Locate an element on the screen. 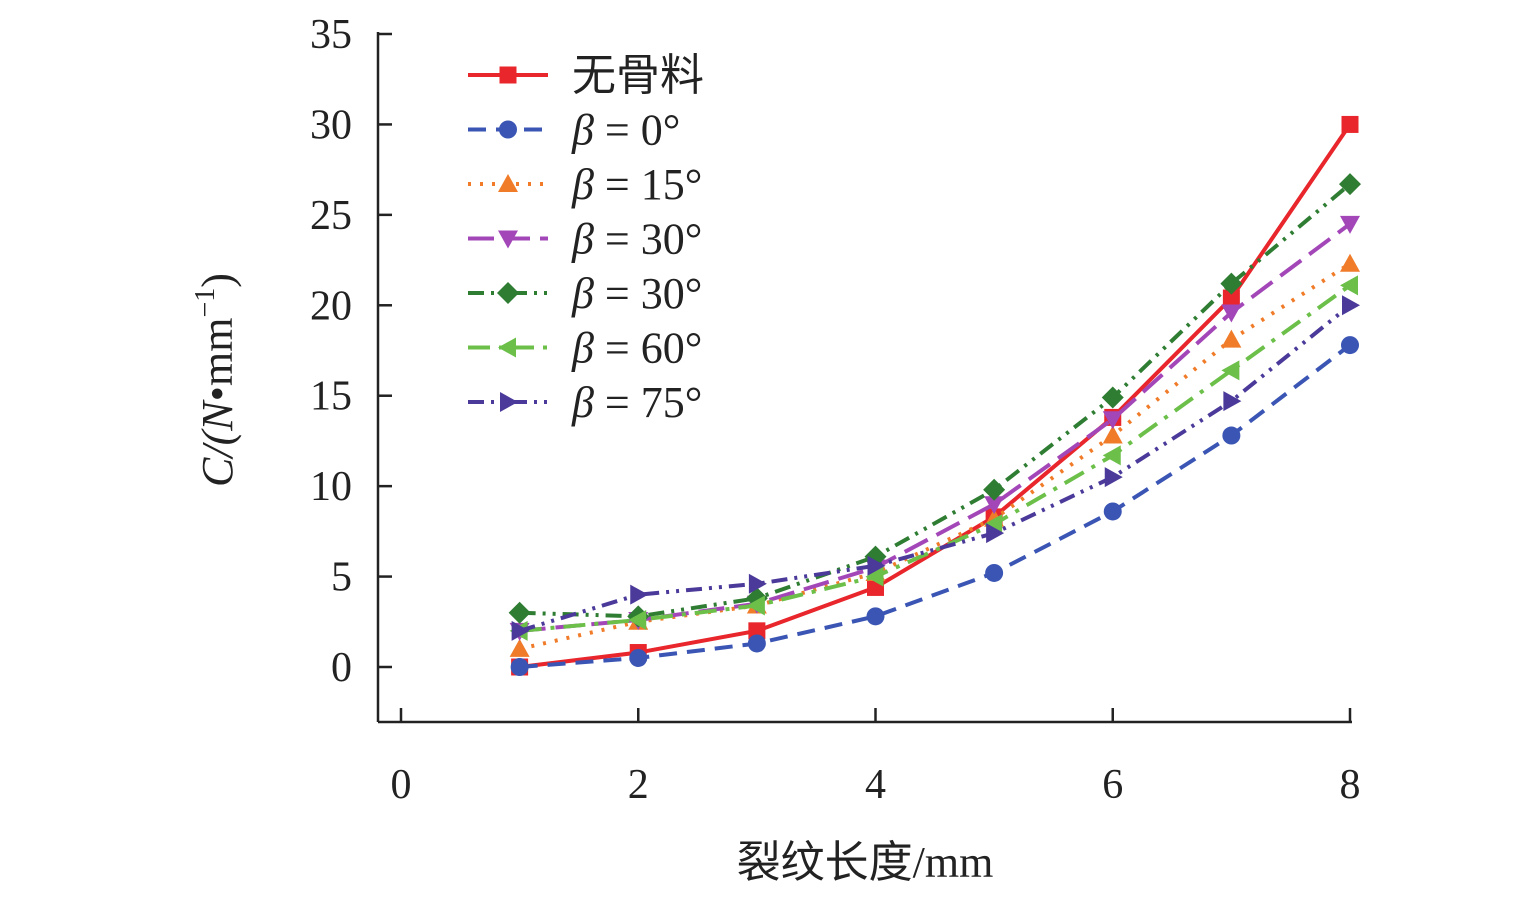 This screenshot has height=907, width=1535. legend-label: 无骨料 is located at coordinates (638, 75).